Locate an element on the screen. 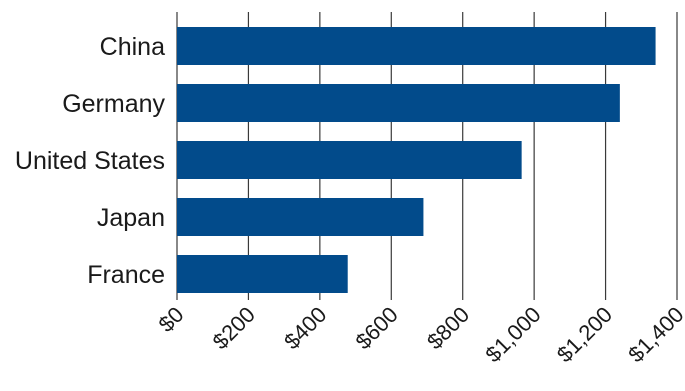 This screenshot has width=685, height=391. category-label: France is located at coordinates (126, 275).